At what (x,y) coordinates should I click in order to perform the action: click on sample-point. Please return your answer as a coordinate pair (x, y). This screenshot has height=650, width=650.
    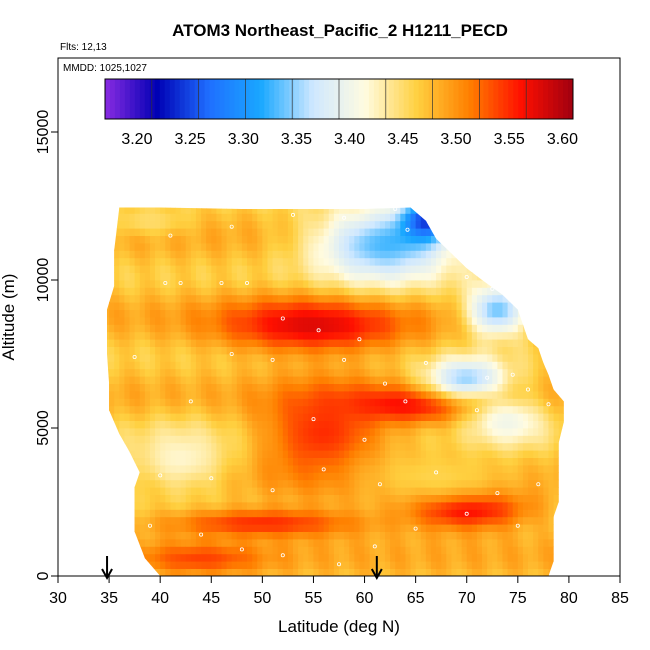
    Looking at the image, I should click on (231, 226).